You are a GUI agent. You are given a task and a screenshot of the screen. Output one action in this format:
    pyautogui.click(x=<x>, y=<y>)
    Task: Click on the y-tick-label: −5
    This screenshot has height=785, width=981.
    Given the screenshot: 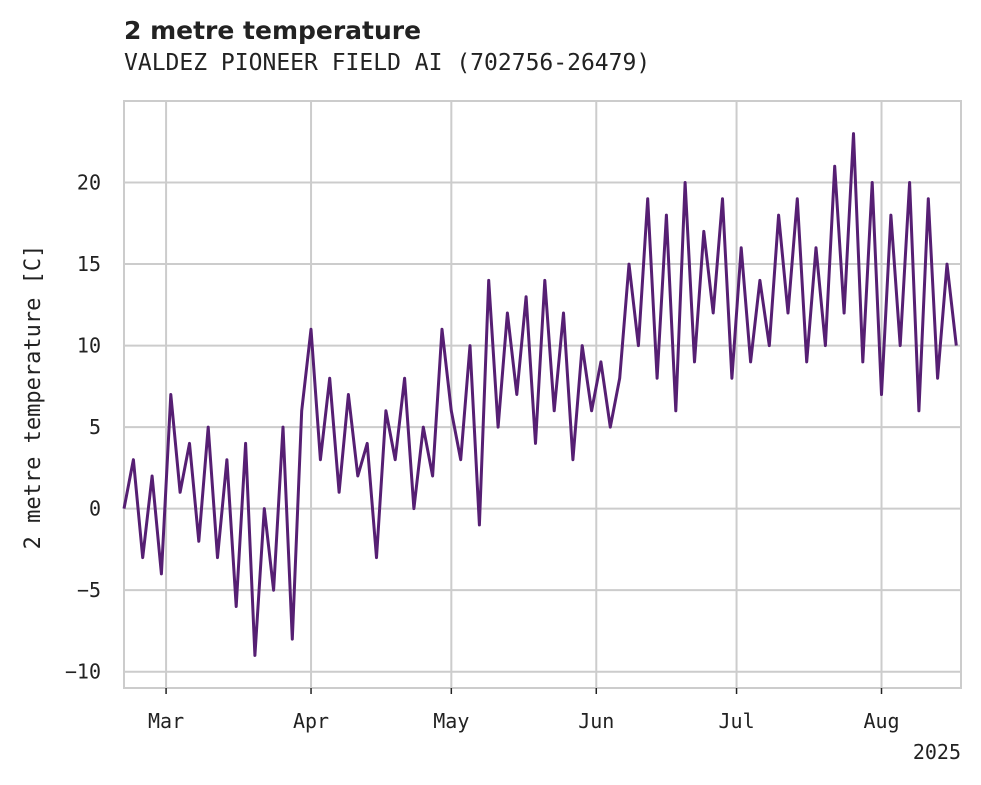 What is the action you would take?
    pyautogui.click(x=89, y=590)
    